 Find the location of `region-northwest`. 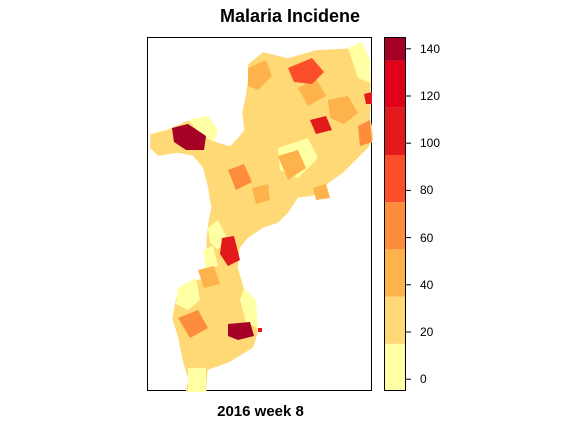

region-northwest is located at coordinates (203, 129).